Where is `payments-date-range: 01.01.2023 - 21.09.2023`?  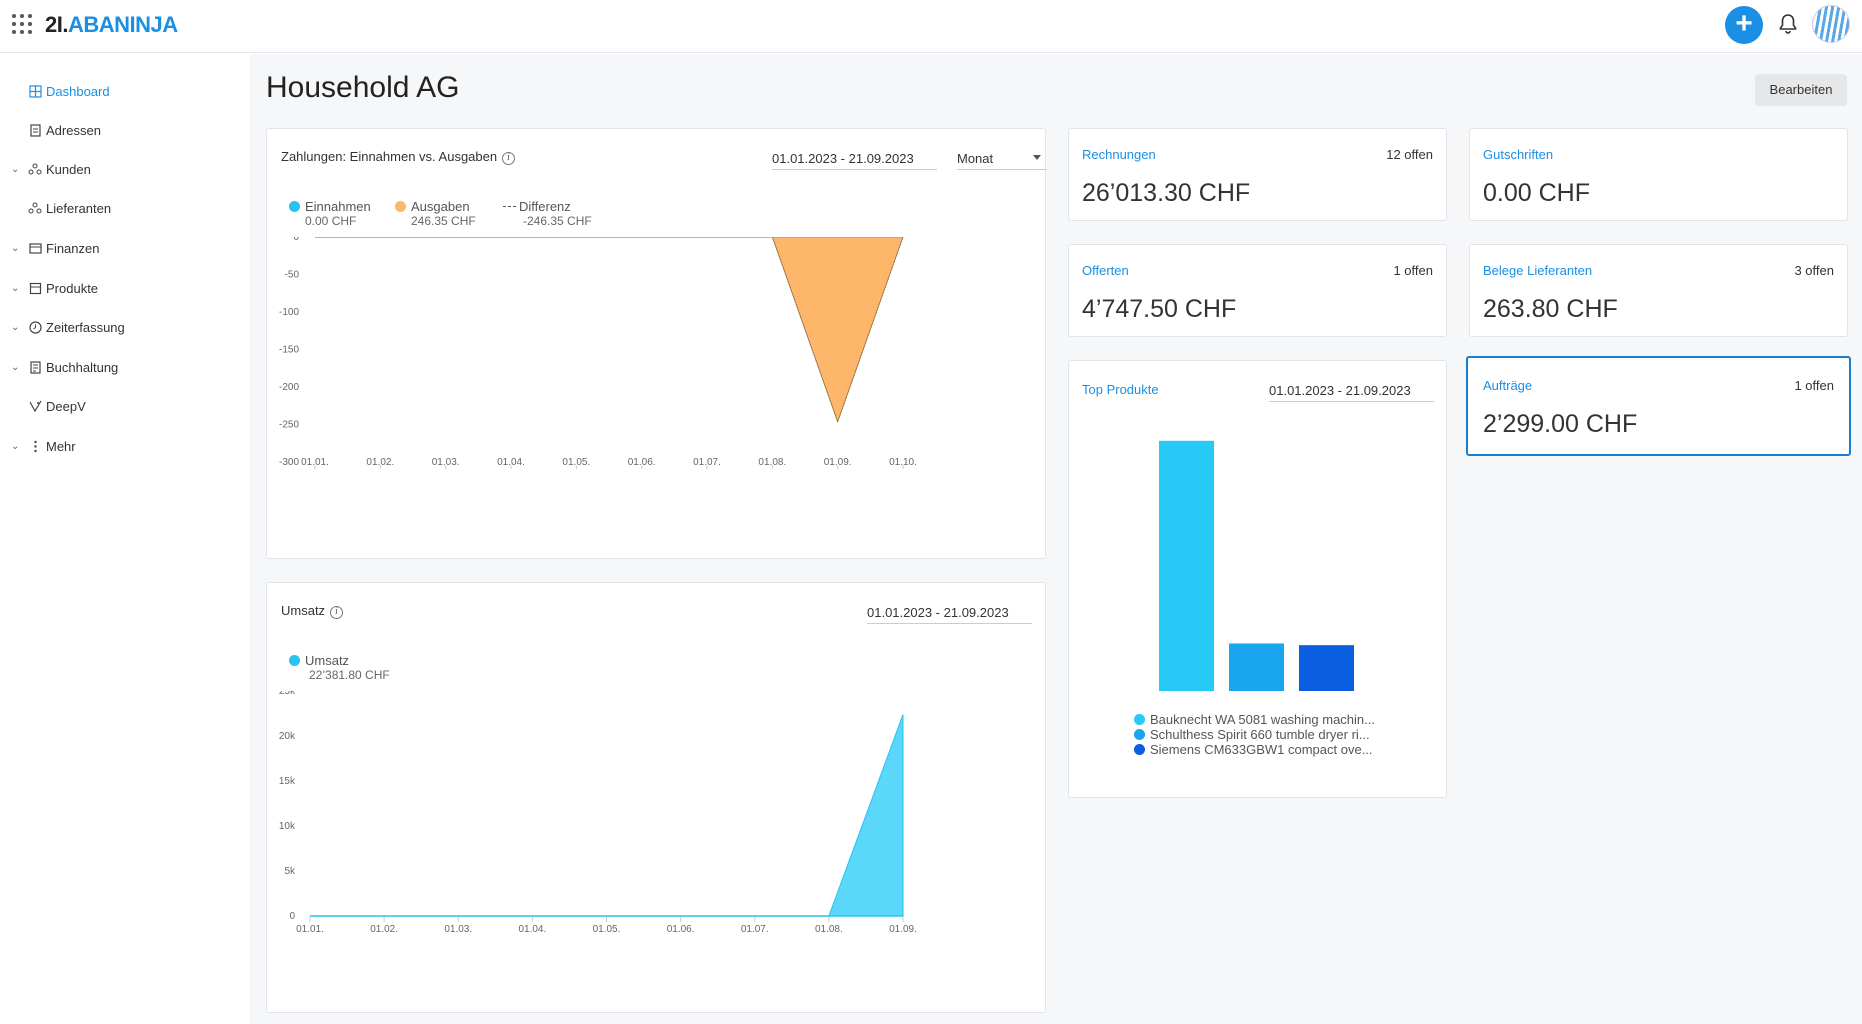 payments-date-range: 01.01.2023 - 21.09.2023 is located at coordinates (854, 160).